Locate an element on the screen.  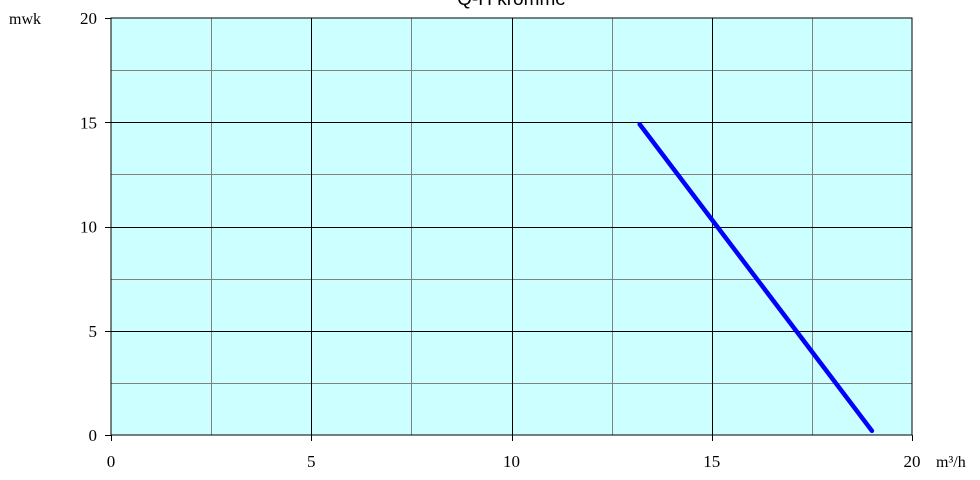
x-tick-label: 0 is located at coordinates (111, 461).